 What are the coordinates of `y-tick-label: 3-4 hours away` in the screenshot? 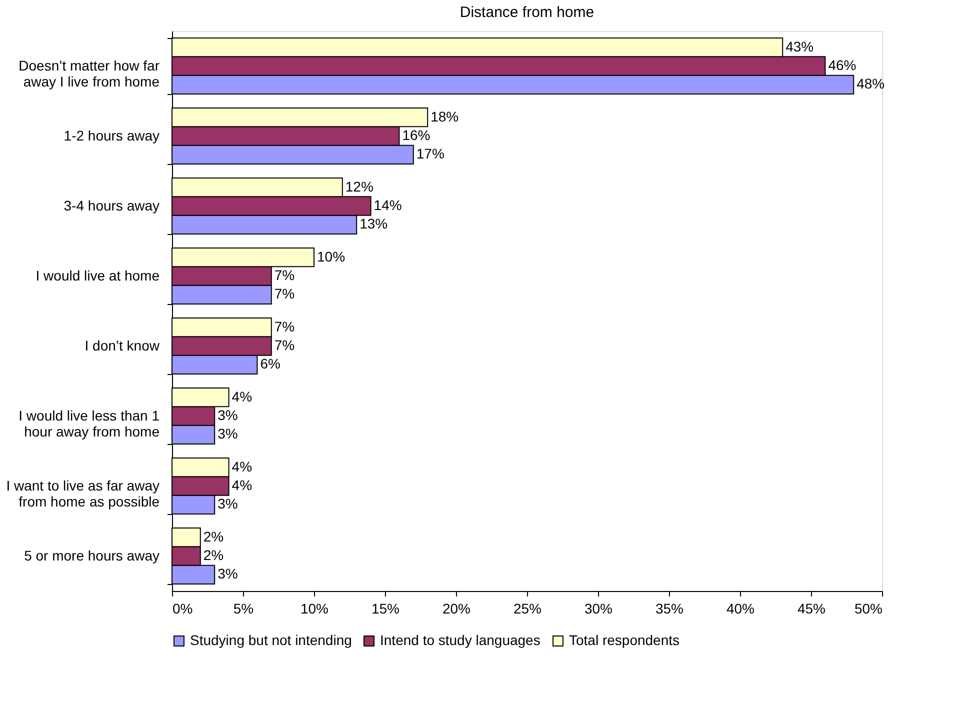 It's located at (112, 206).